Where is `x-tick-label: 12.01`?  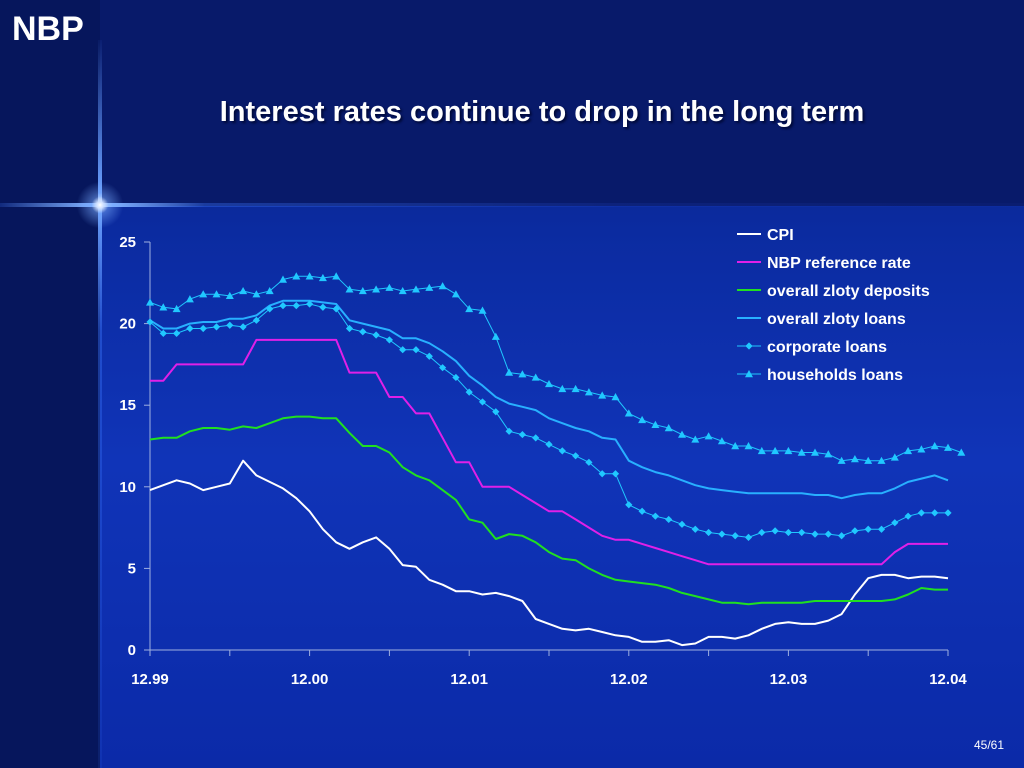 x-tick-label: 12.01 is located at coordinates (469, 679).